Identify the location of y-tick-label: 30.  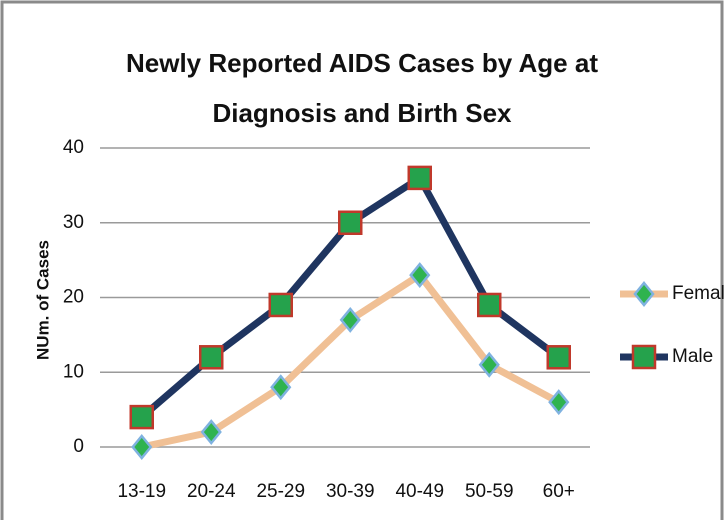
(73, 222).